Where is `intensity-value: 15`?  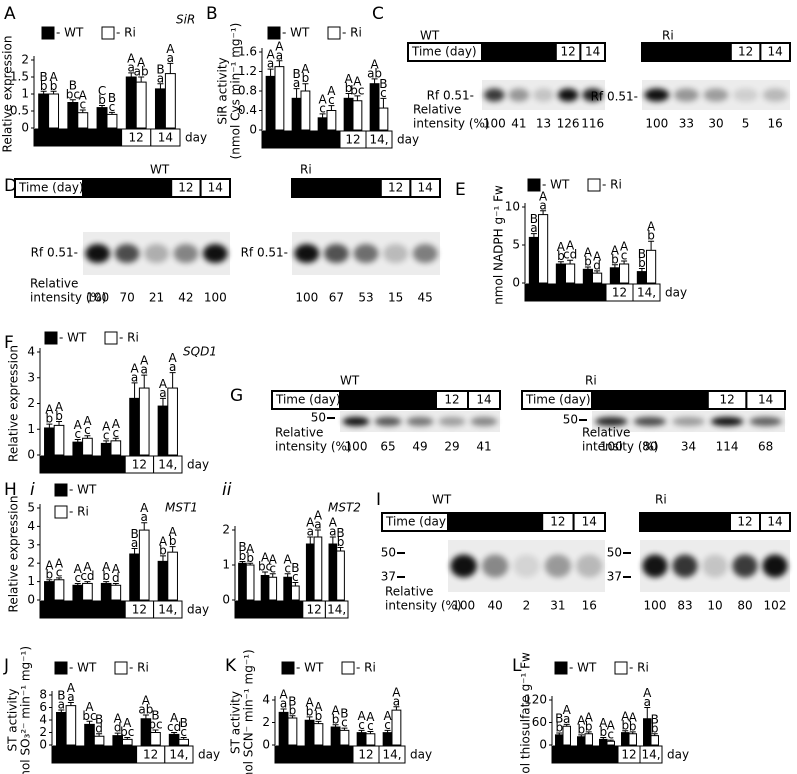
intensity-value: 15 is located at coordinates (395, 298).